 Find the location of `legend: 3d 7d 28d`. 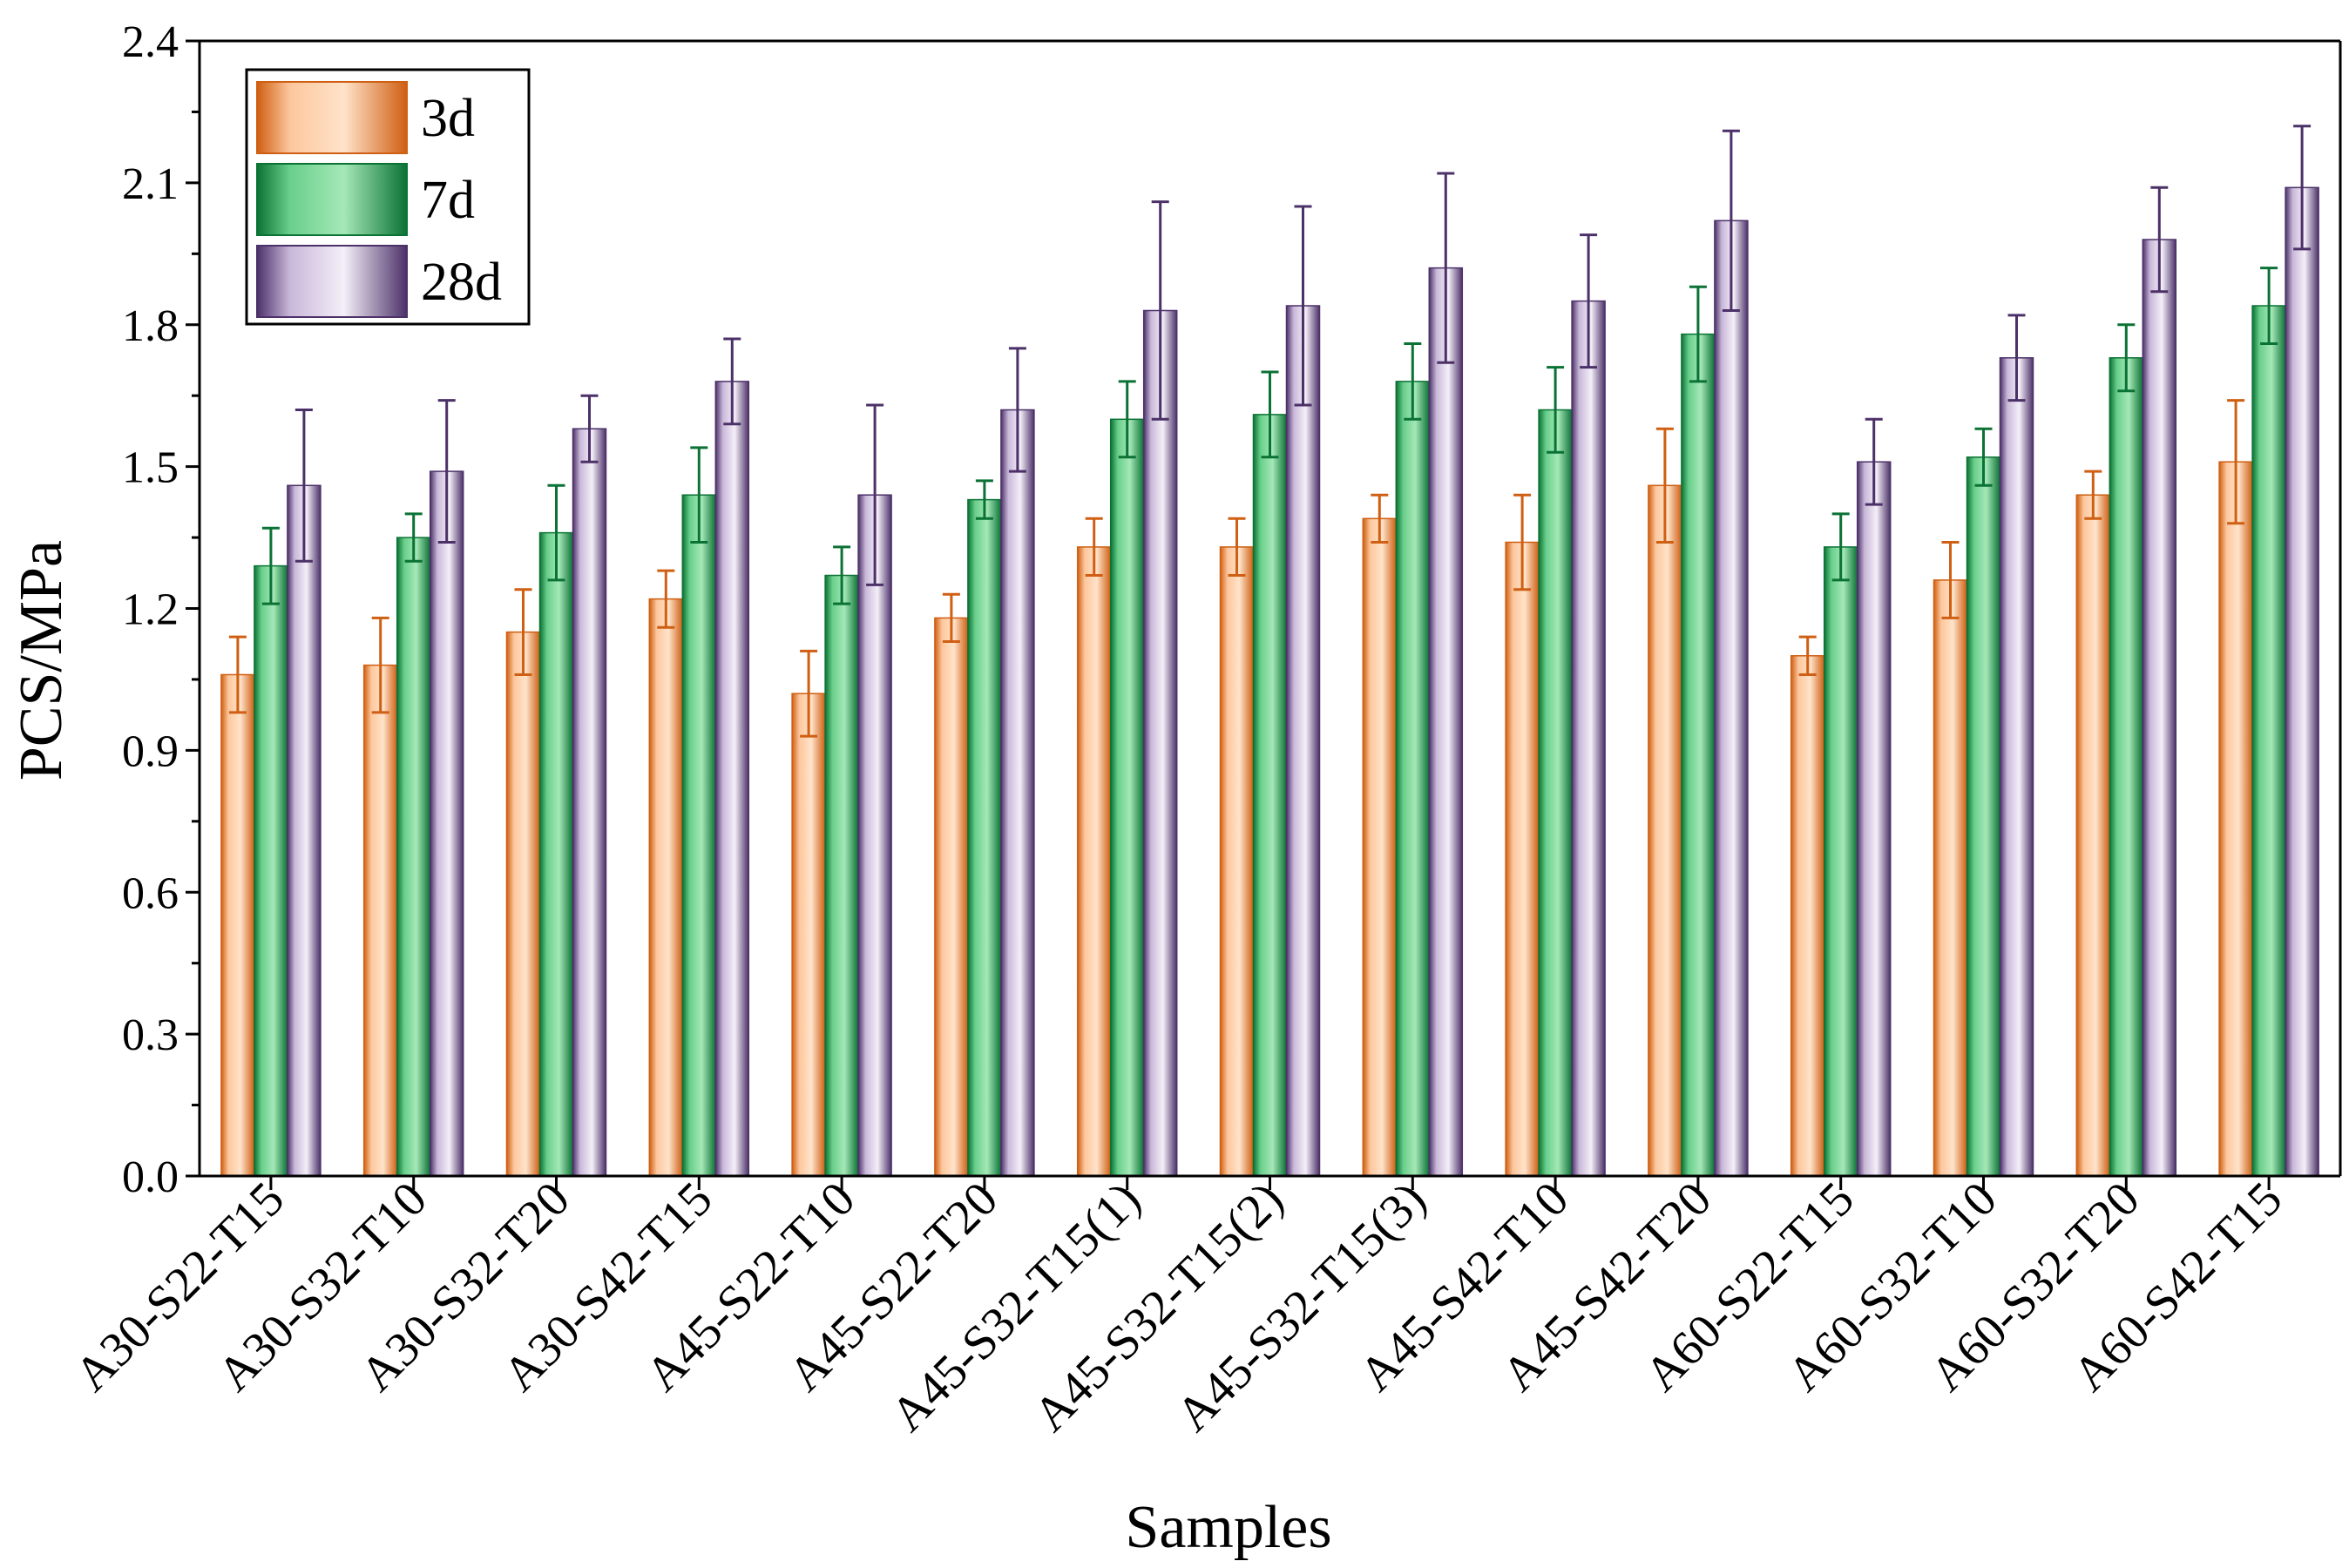

legend: 3d 7d 28d is located at coordinates (388, 197).